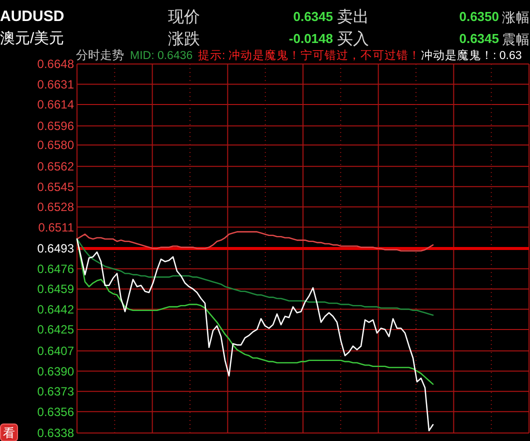 This screenshot has width=530, height=441. What do you see at coordinates (353, 17) in the screenshot?
I see `text: 卖出` at bounding box center [353, 17].